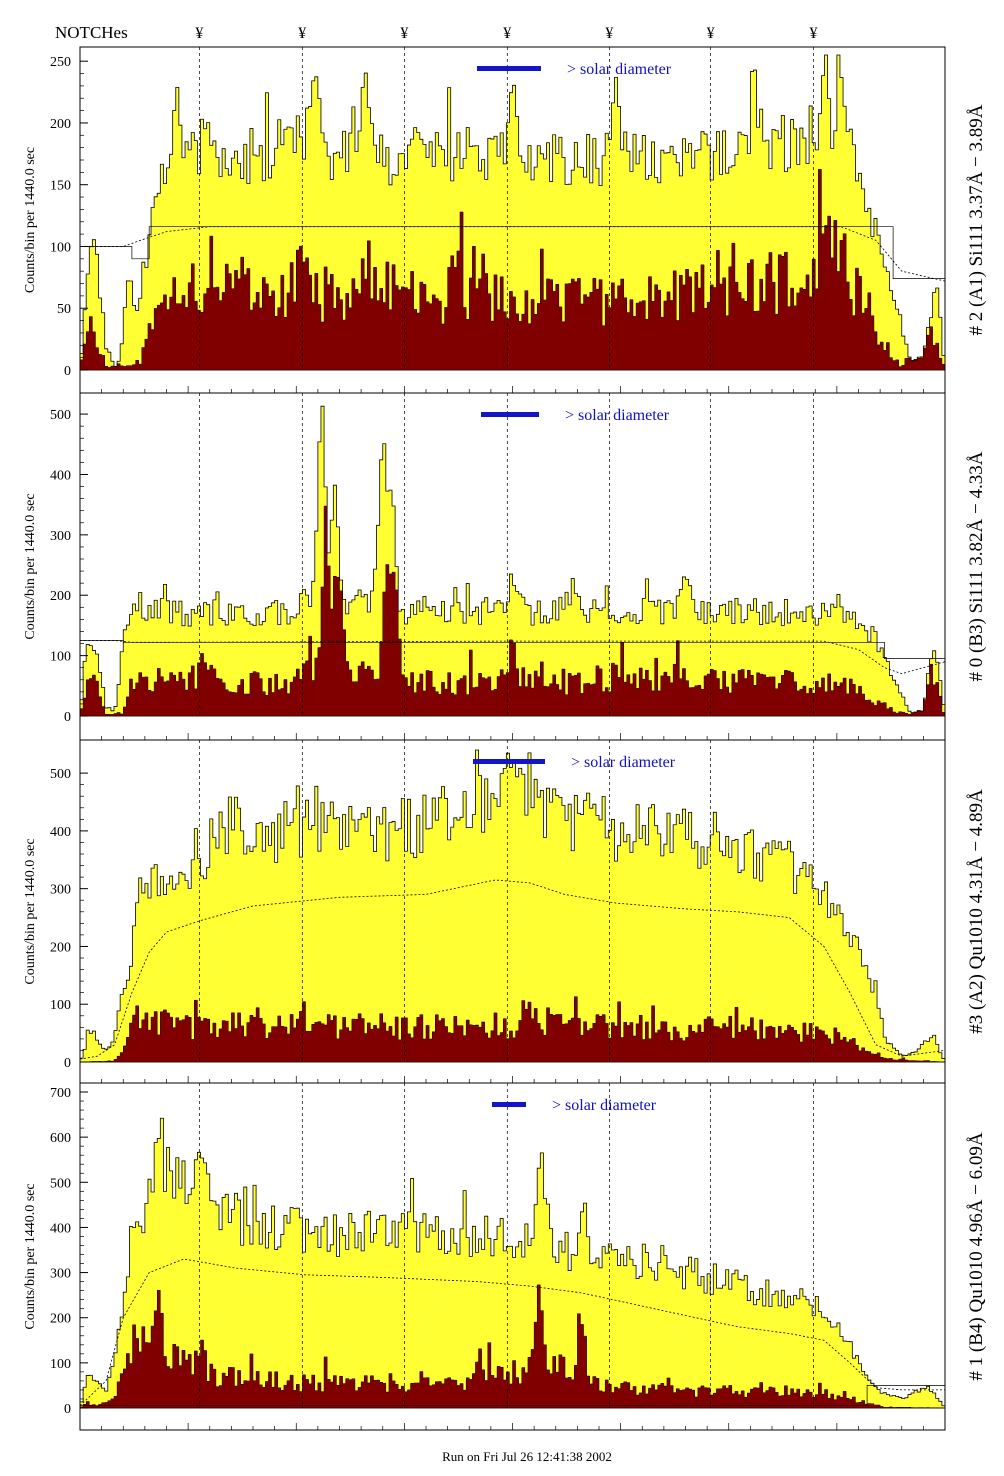 This screenshot has width=1004, height=1476. What do you see at coordinates (512, 1029) in the screenshot?
I see `histogram-lower-panel3` at bounding box center [512, 1029].